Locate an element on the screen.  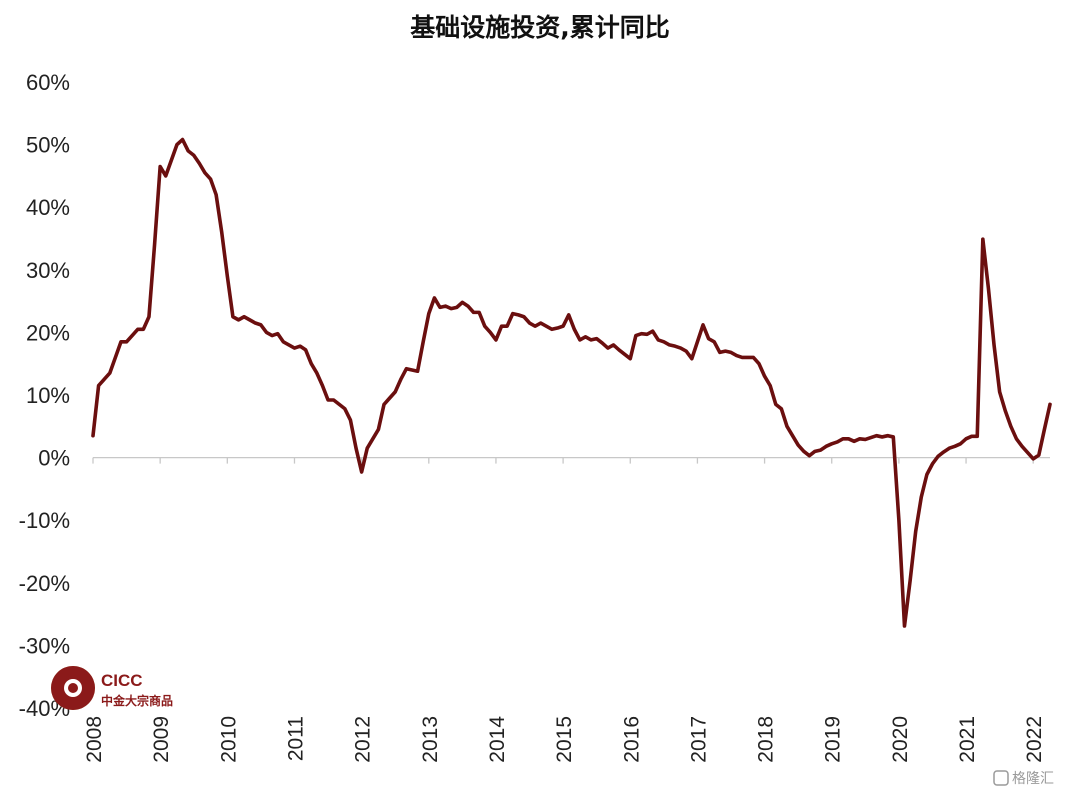
x-tick-label: 2021 is located at coordinates (967, 739).